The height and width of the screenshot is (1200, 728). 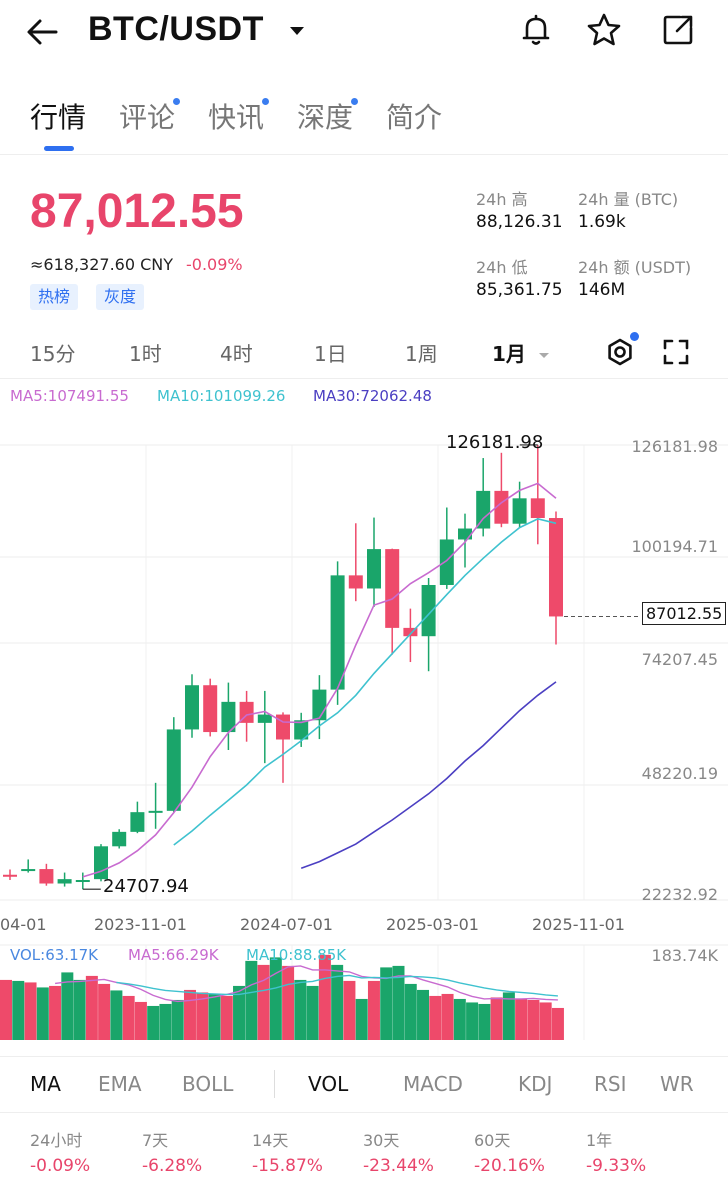 What do you see at coordinates (297, 30) in the screenshot?
I see `dropdown-caret-icon` at bounding box center [297, 30].